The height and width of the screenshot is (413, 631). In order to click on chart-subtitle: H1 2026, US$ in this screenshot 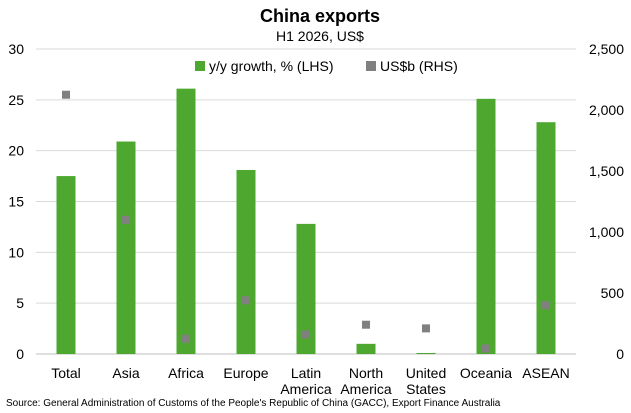, I will do `click(320, 36)`.